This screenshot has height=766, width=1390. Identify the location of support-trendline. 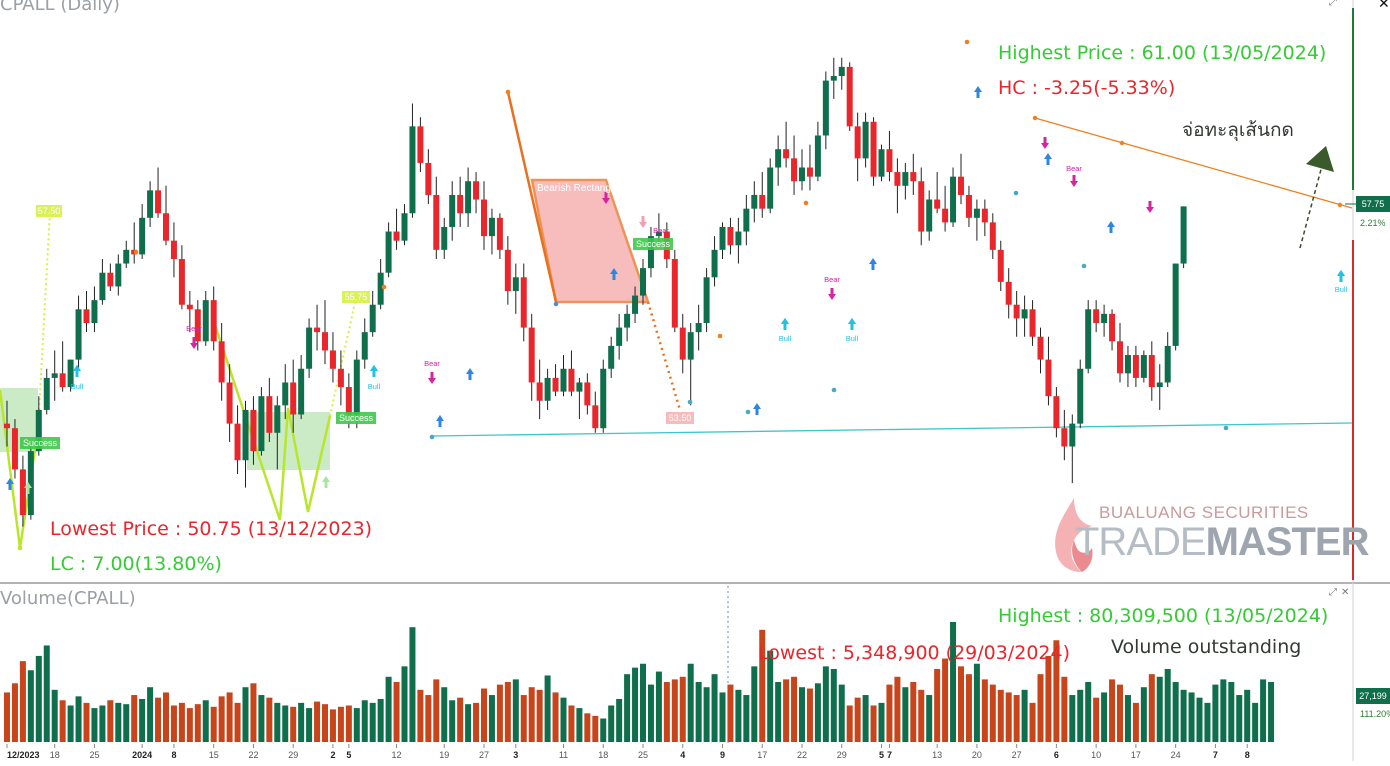
(892, 429).